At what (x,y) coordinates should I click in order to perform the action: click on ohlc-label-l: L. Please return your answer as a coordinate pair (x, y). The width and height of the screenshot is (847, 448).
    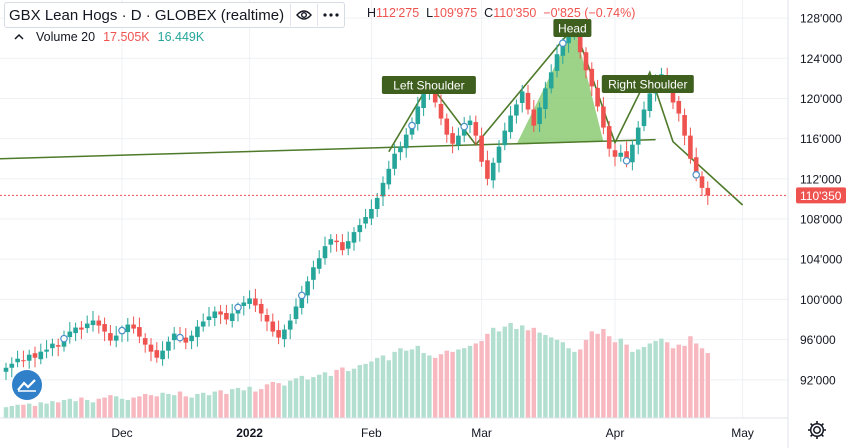
    Looking at the image, I should click on (430, 13).